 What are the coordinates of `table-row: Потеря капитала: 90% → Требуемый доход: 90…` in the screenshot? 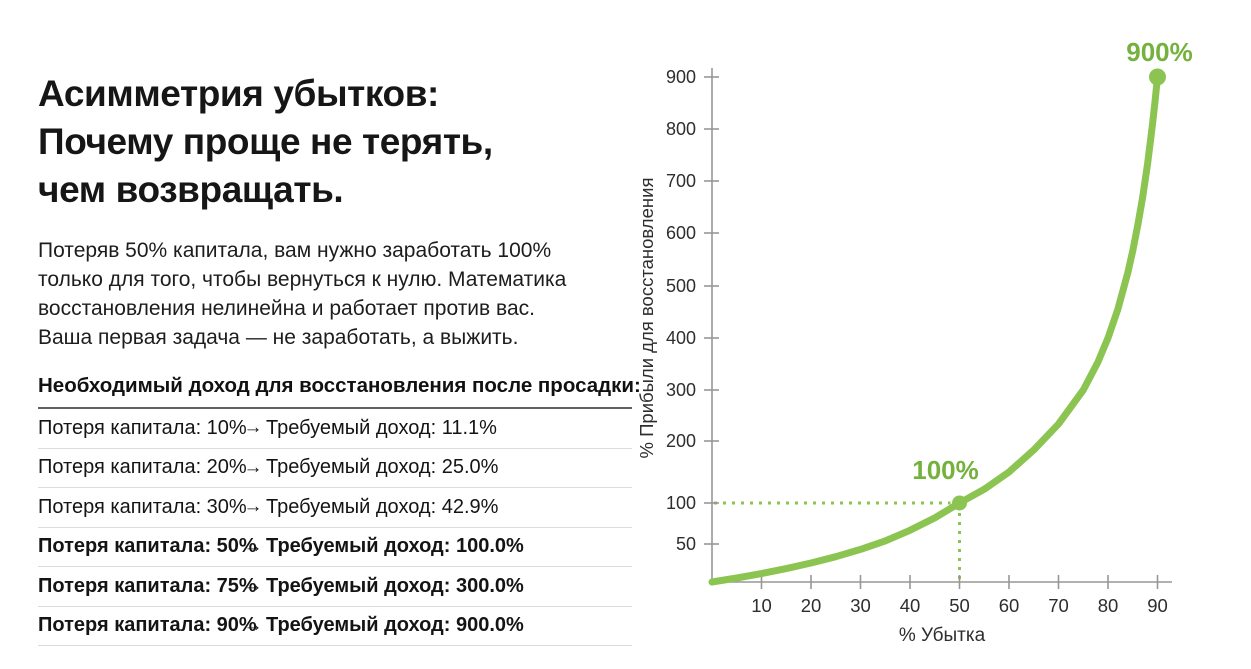 It's located at (335, 626).